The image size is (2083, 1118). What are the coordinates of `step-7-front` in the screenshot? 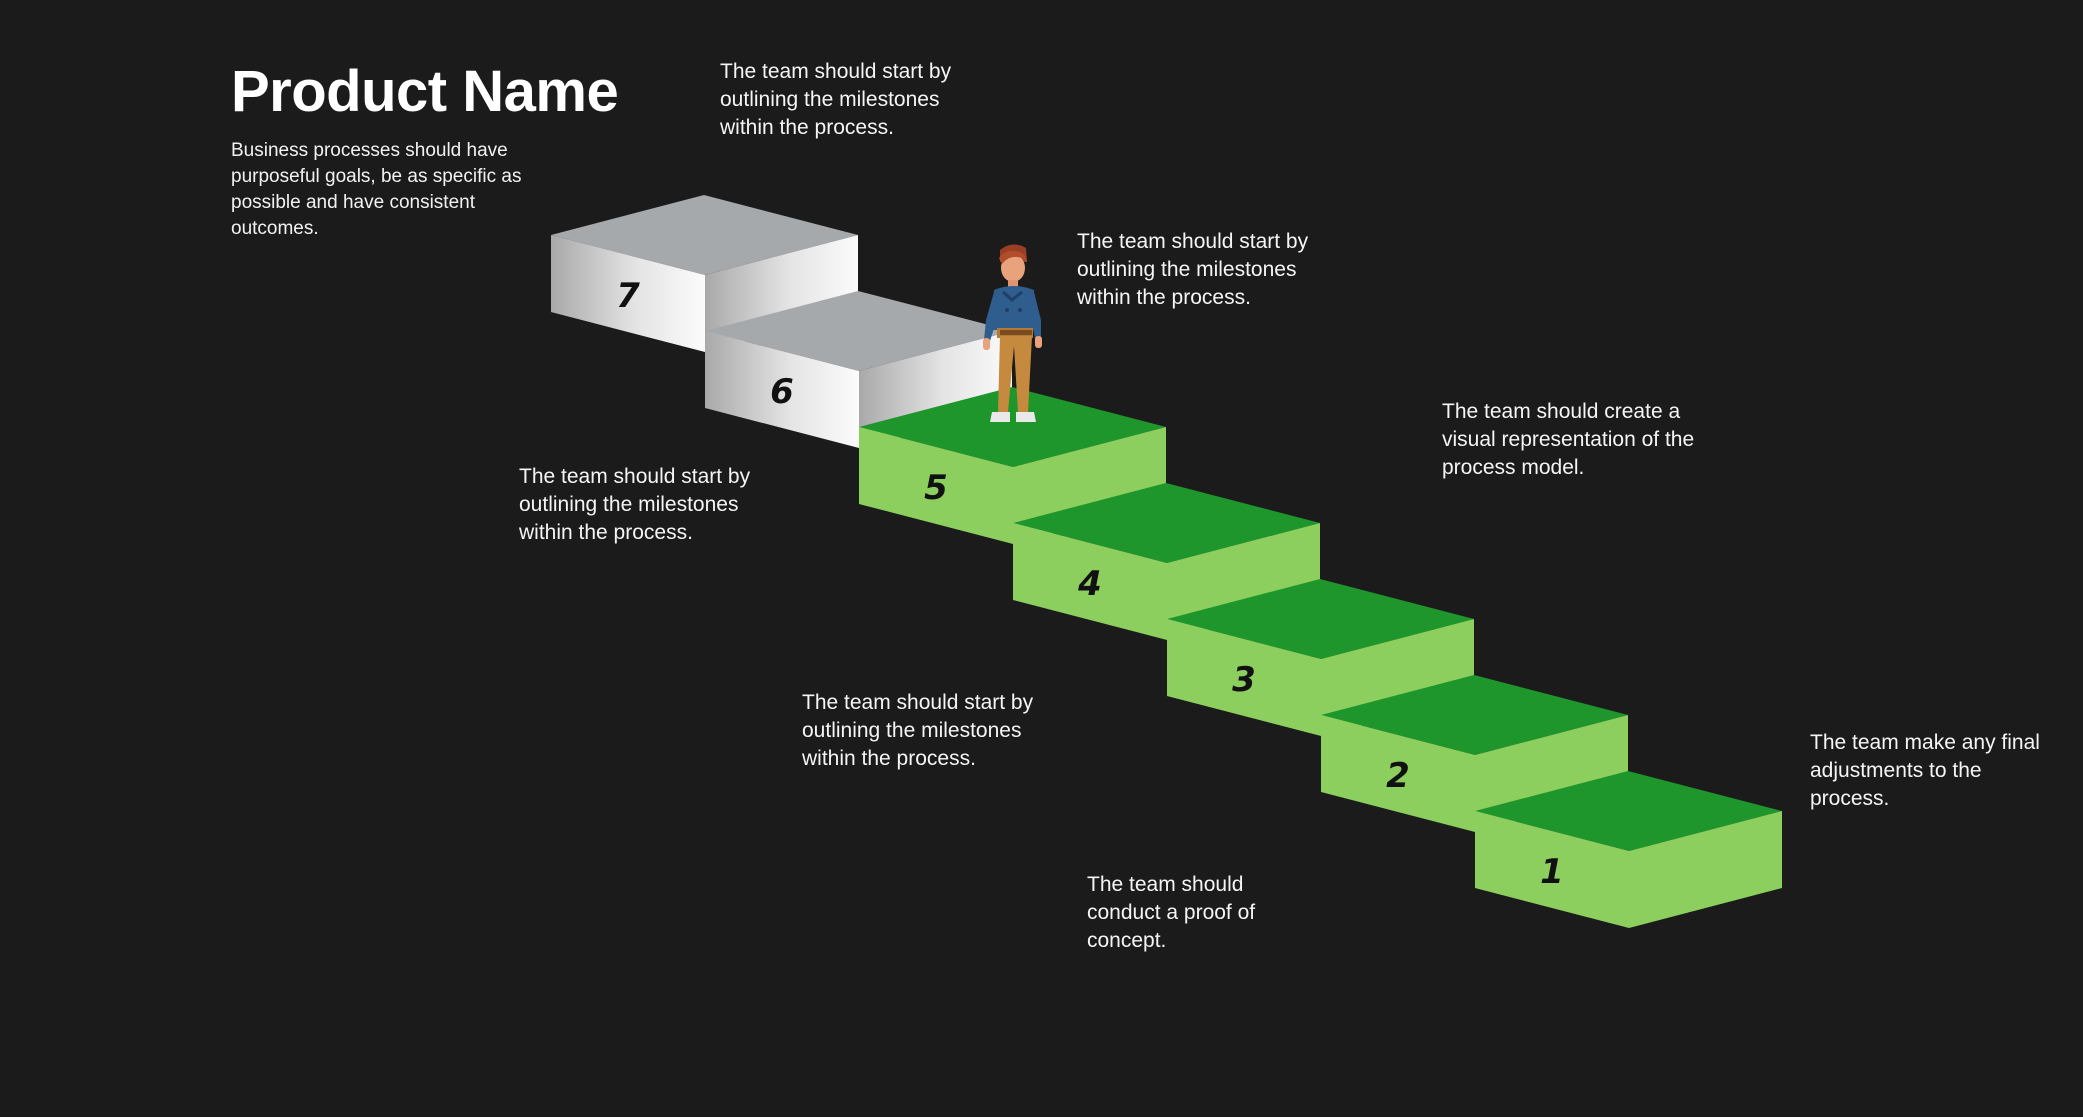 It's located at (628, 293).